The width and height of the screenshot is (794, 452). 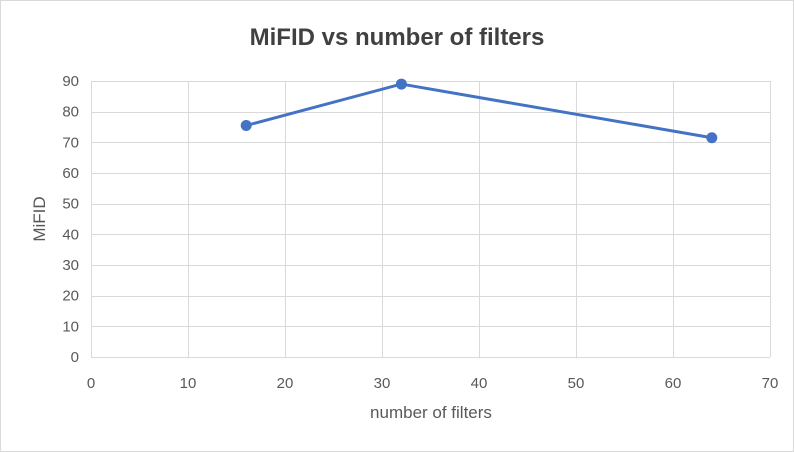 I want to click on y-axis-ticks: 0 10 20 30 40 50 60 70 80 90, so click(x=70, y=219).